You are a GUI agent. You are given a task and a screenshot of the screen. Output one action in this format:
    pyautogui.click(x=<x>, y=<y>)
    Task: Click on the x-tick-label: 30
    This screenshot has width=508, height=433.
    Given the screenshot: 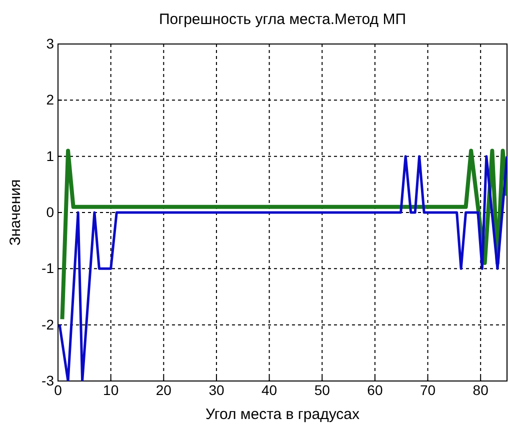 What is the action you would take?
    pyautogui.click(x=216, y=390)
    